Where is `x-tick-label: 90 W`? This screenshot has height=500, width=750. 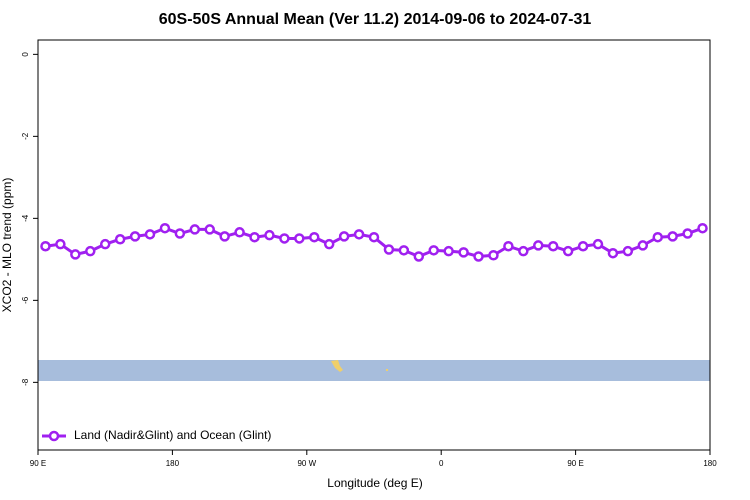
x-tick-label: 90 W is located at coordinates (306, 463).